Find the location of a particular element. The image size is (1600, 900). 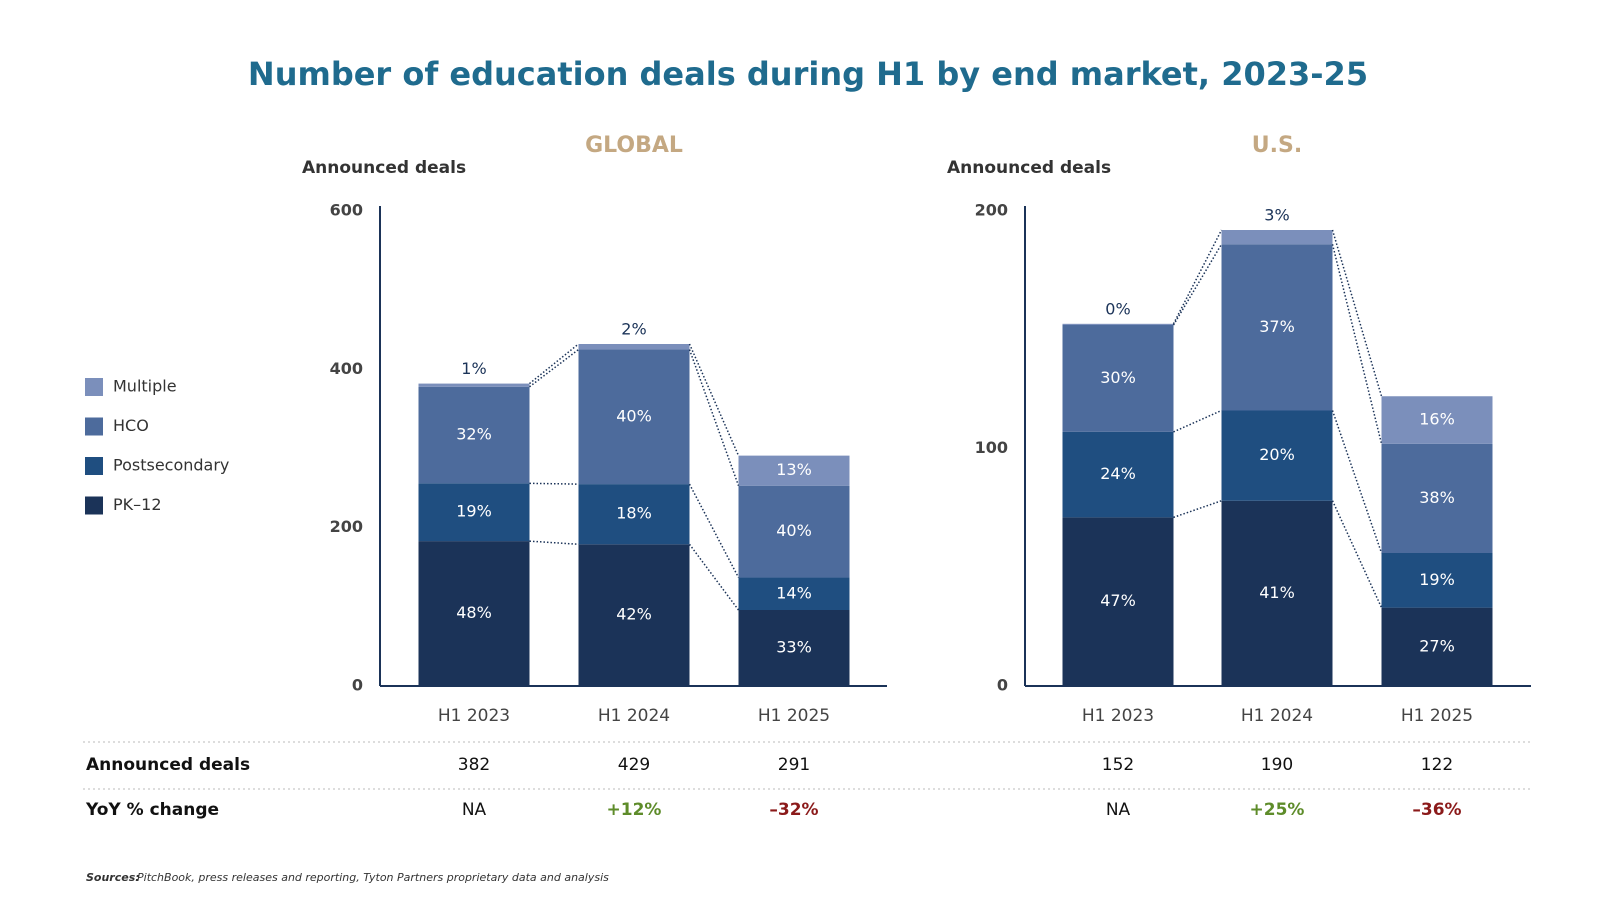

legend-label: Multiple is located at coordinates (145, 386).